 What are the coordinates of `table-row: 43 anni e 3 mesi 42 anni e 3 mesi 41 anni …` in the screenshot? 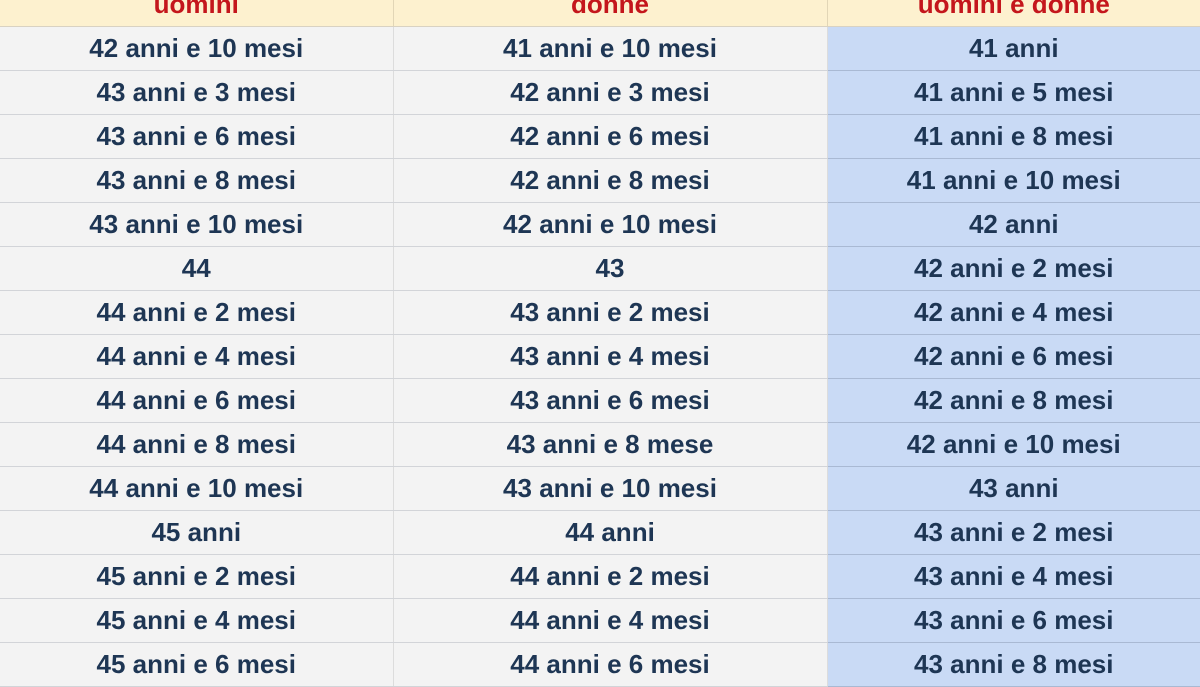 It's located at (600, 92).